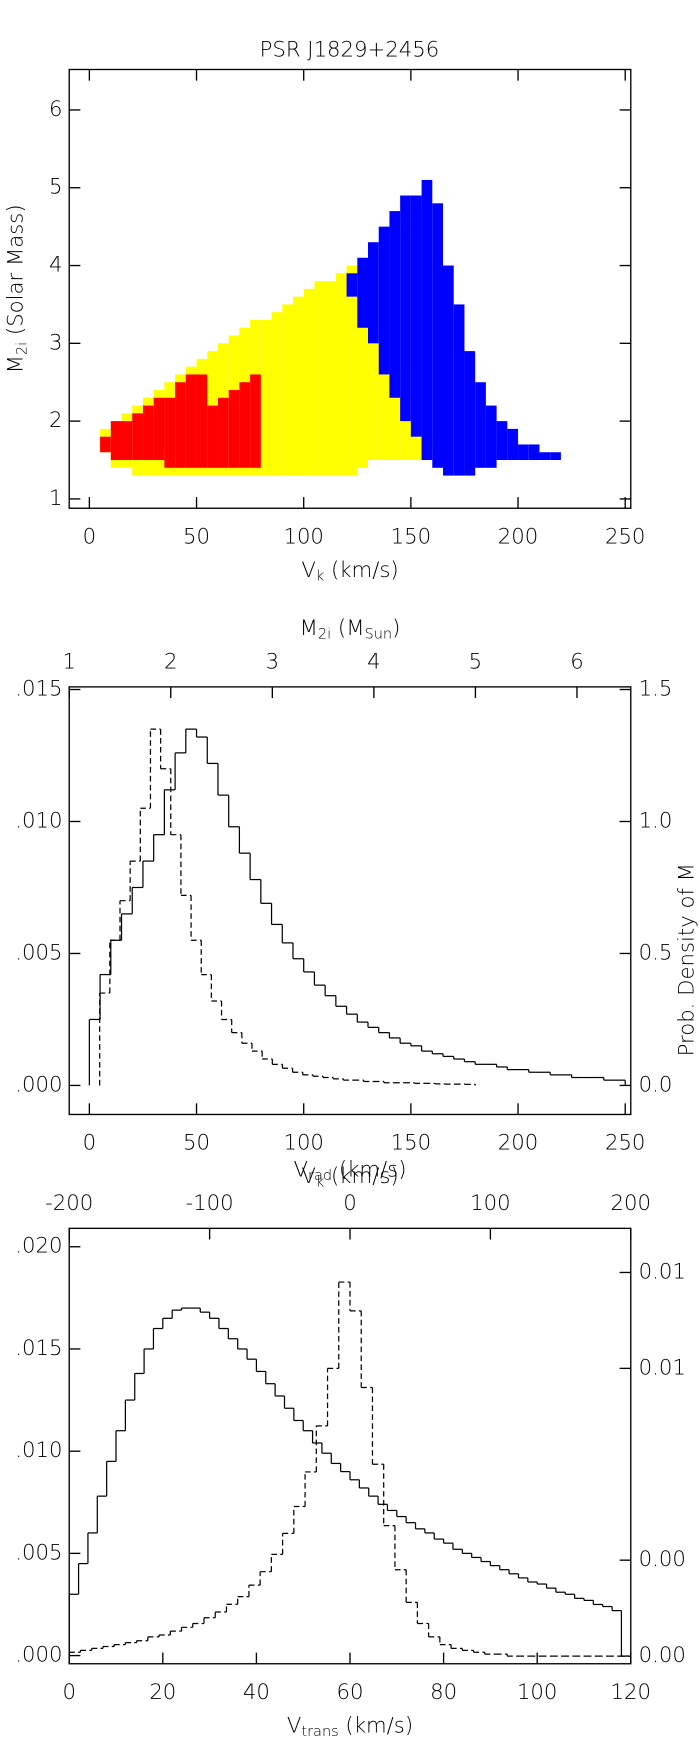 This screenshot has width=700, height=1750. I want to click on y-tick-label: 6, so click(56, 109).